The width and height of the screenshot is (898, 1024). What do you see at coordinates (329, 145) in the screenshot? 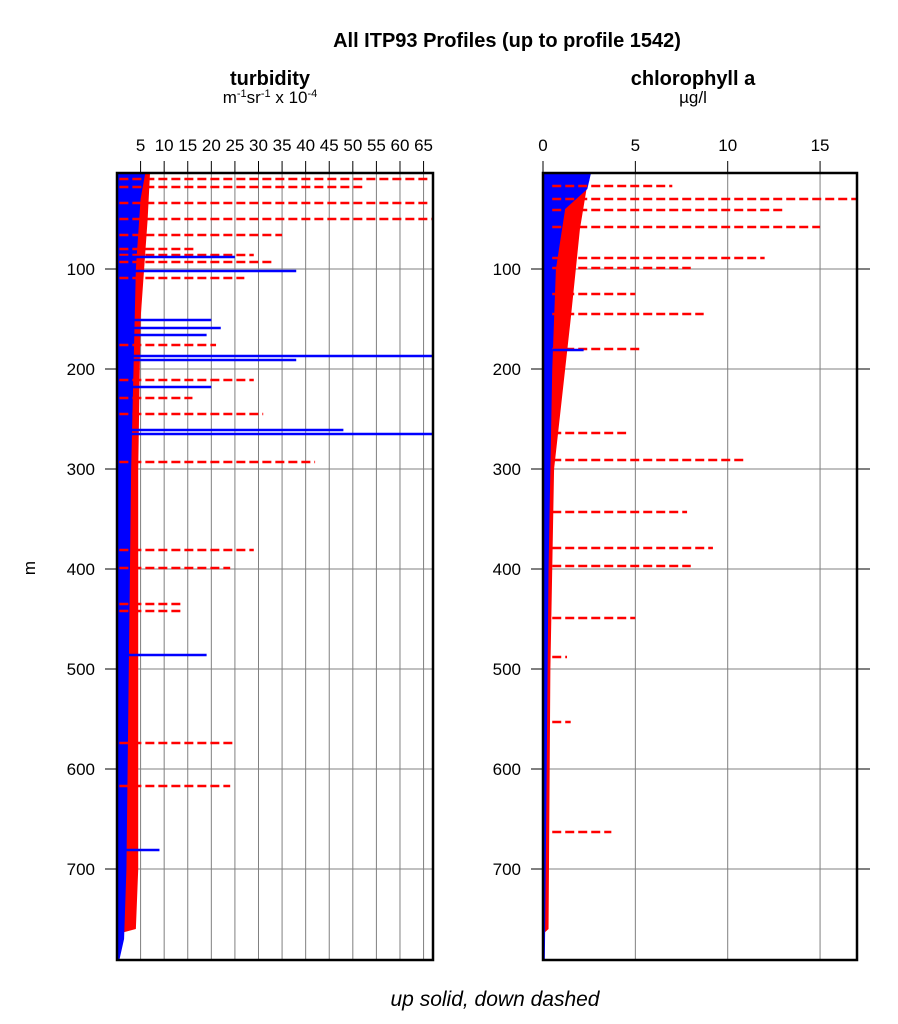
I see `x-tick-label: 45` at bounding box center [329, 145].